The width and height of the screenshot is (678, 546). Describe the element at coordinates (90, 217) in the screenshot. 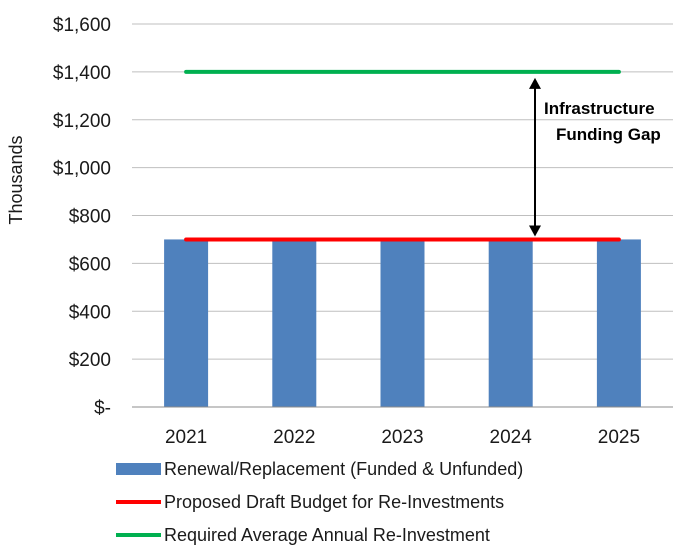

I see `y-tick-label: $800` at that location.